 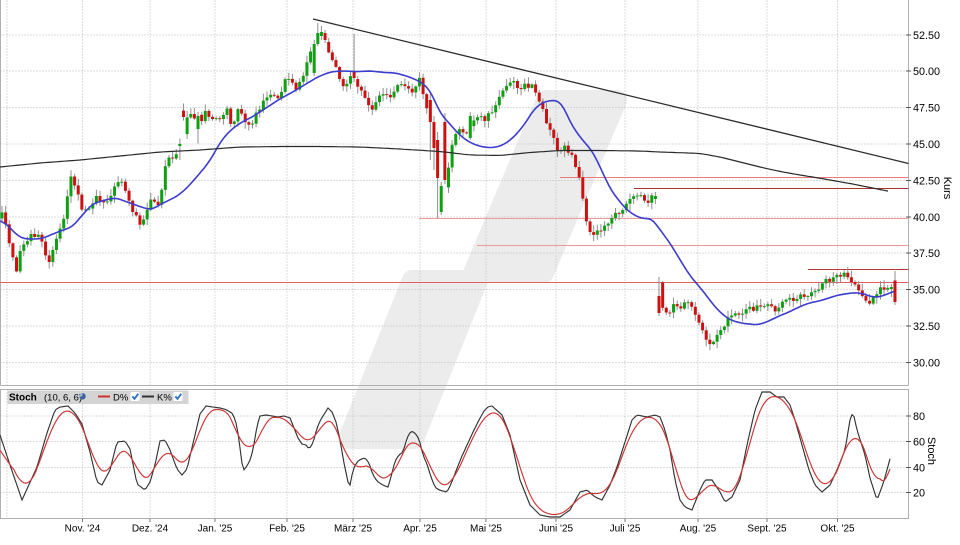 I want to click on svg-text: D%, so click(x=121, y=398).